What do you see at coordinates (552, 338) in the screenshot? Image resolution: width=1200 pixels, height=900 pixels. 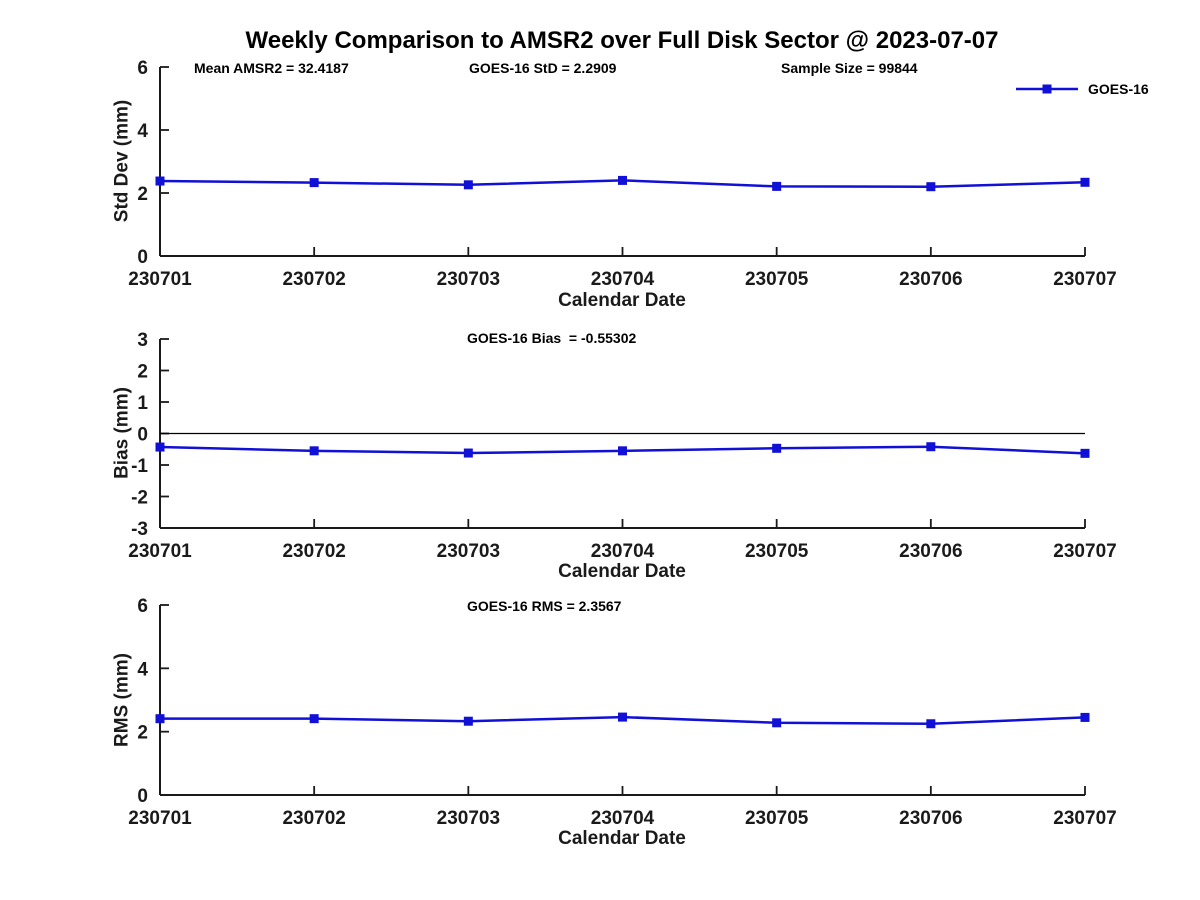 I see `subplot-bias-title: GOES-16 Bias = -0.55302` at bounding box center [552, 338].